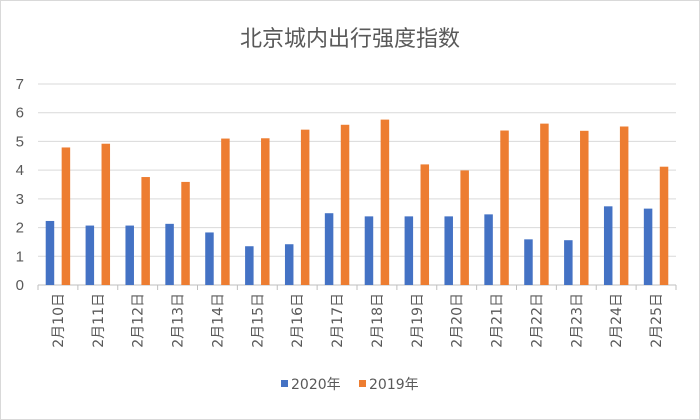 Image resolution: width=700 pixels, height=420 pixels. Describe the element at coordinates (617, 320) in the screenshot. I see `x-category-label: 2月24日` at that location.